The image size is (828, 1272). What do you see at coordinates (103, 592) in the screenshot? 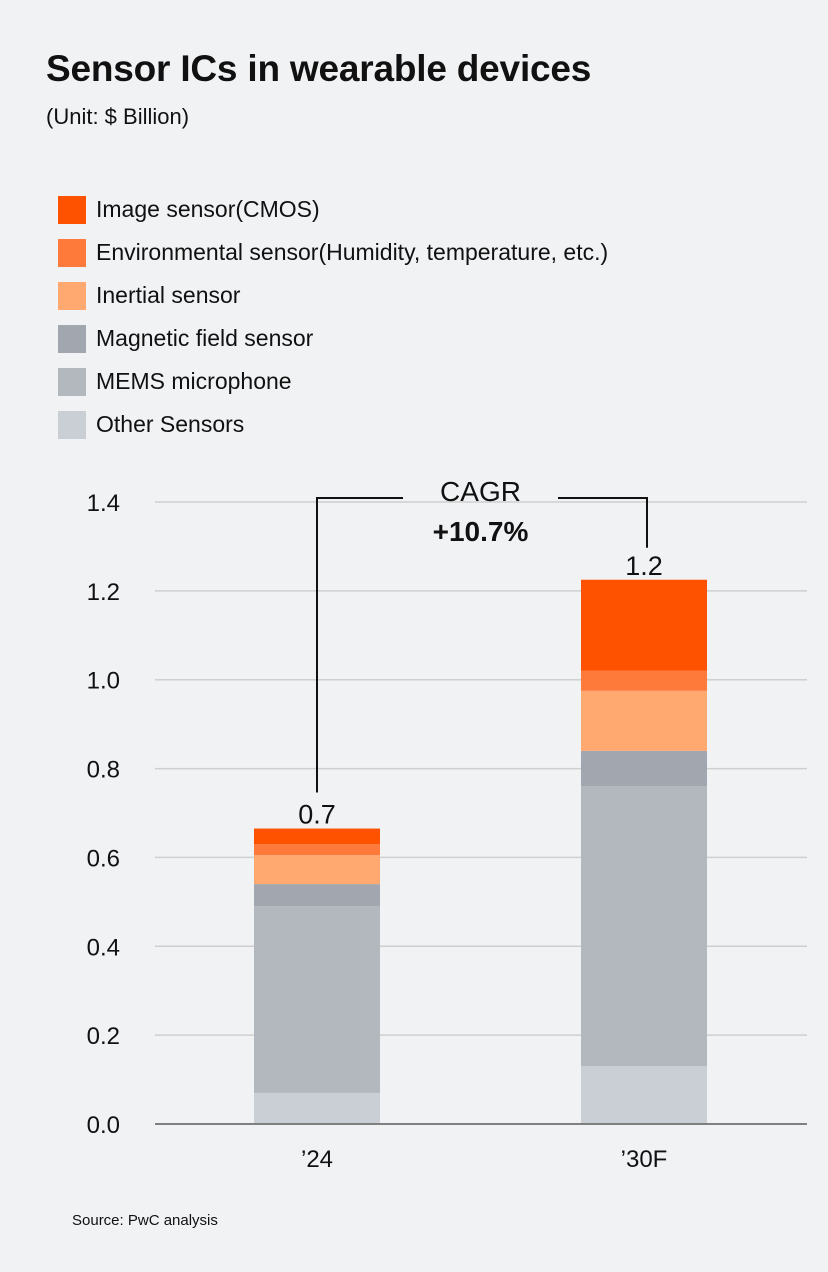
I see `y-tick-label: 1.2` at bounding box center [103, 592].